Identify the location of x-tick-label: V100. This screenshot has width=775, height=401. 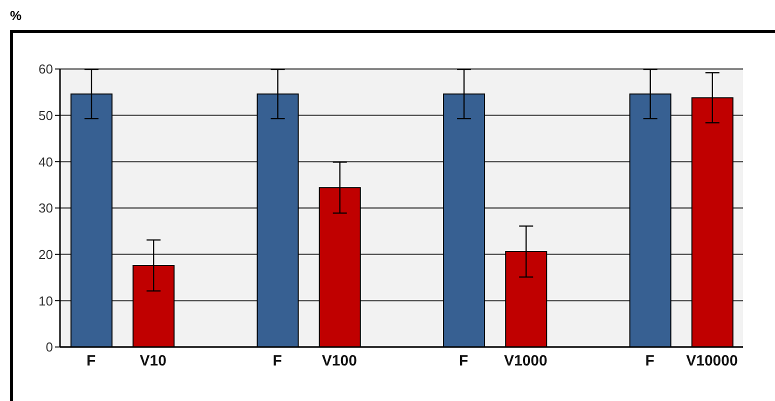
(339, 361).